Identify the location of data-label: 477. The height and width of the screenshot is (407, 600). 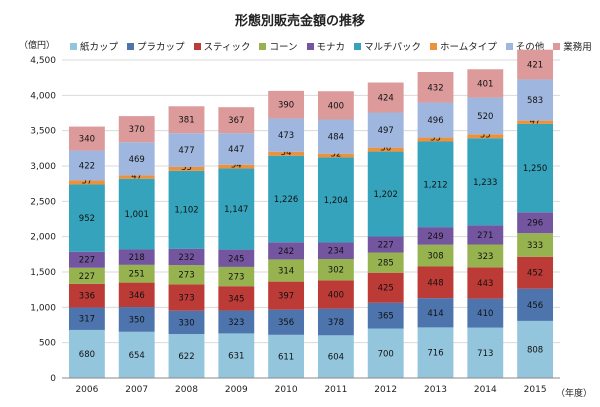
(186, 151).